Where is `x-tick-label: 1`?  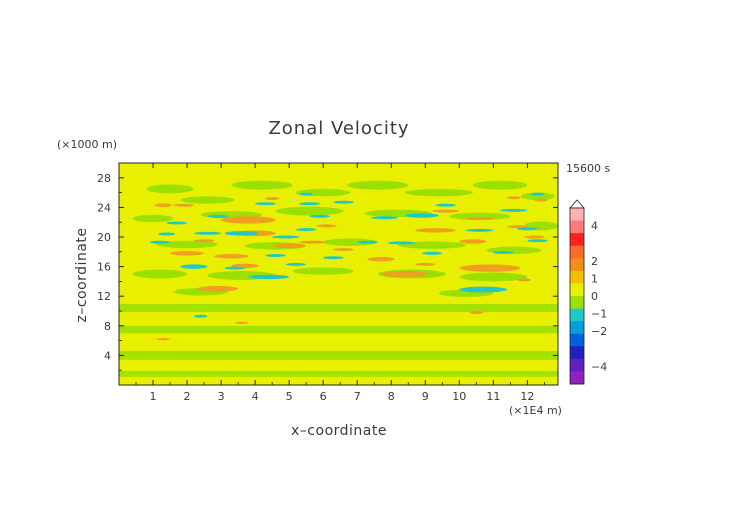 x-tick-label: 1 is located at coordinates (153, 396).